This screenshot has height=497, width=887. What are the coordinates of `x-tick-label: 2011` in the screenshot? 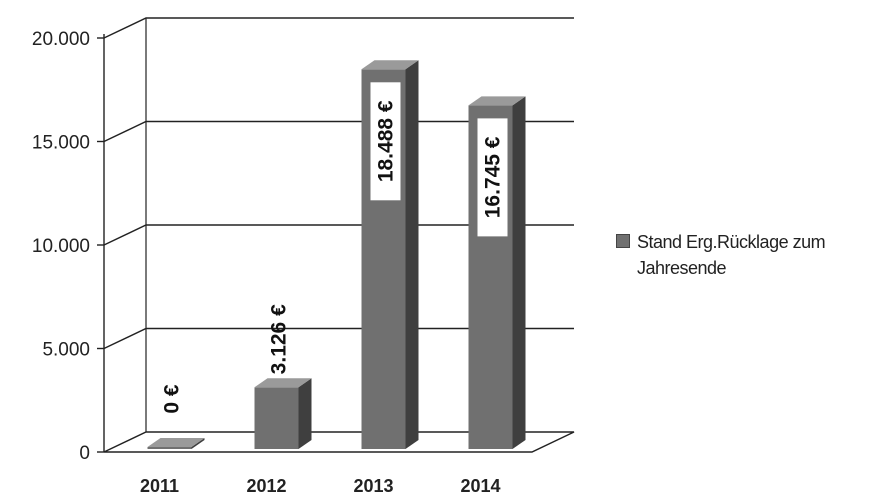 It's located at (159, 486).